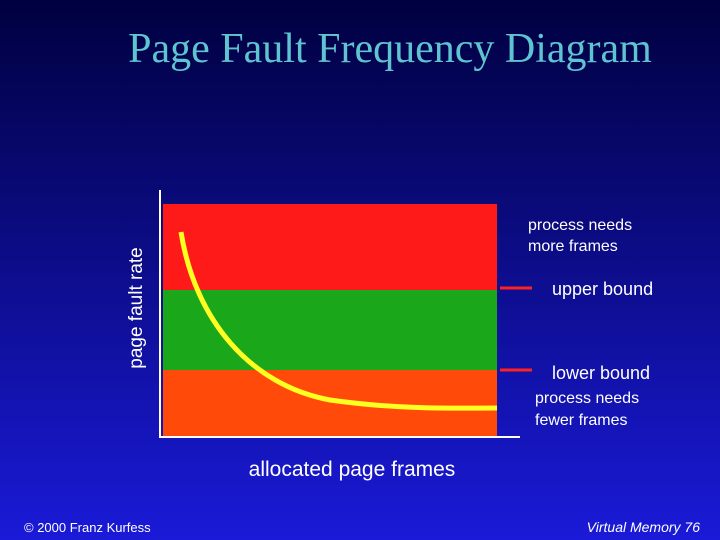 This screenshot has width=720, height=540. I want to click on footer-left: © 2000 Franz Kurfess, so click(87, 527).